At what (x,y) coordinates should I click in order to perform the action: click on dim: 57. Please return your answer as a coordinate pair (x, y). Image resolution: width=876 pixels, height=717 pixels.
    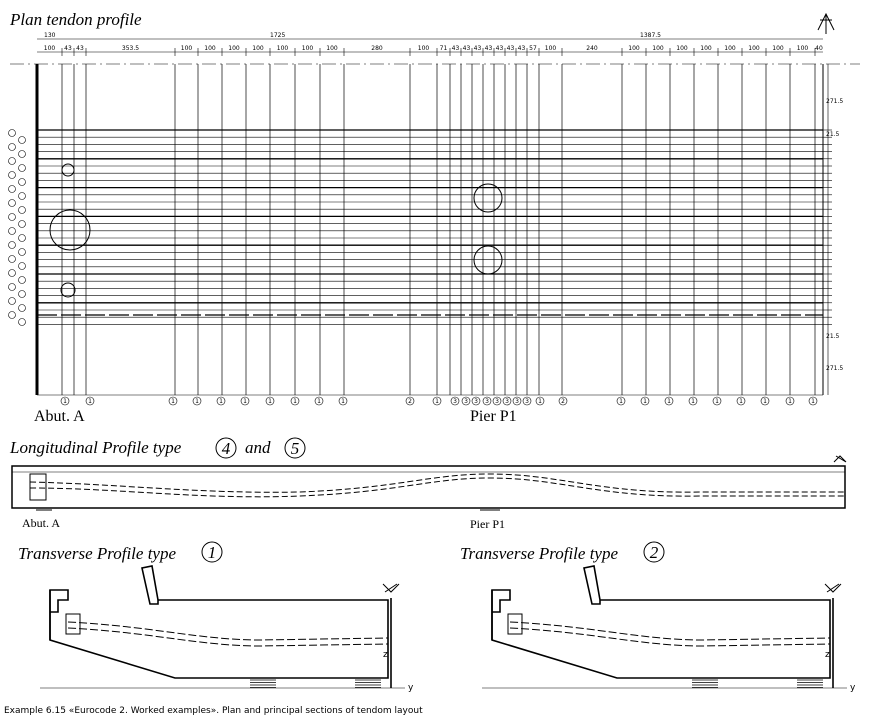
    Looking at the image, I should click on (533, 48).